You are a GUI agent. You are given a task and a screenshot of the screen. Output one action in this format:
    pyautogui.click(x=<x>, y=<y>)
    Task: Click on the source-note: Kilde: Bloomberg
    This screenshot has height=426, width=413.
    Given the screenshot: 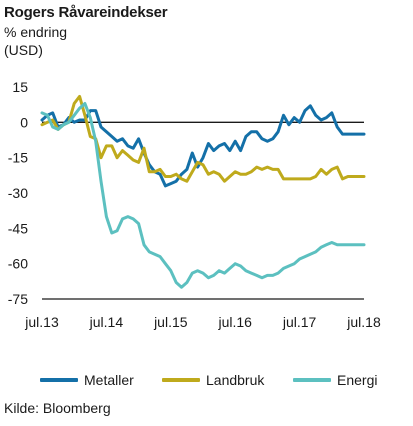 What is the action you would take?
    pyautogui.click(x=57, y=408)
    